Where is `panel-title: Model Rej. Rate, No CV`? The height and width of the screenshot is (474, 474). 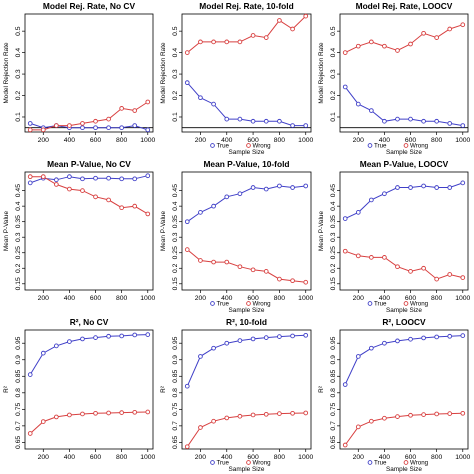
panel-title: Model Rej. Rate, No CV is located at coordinates (89, 6).